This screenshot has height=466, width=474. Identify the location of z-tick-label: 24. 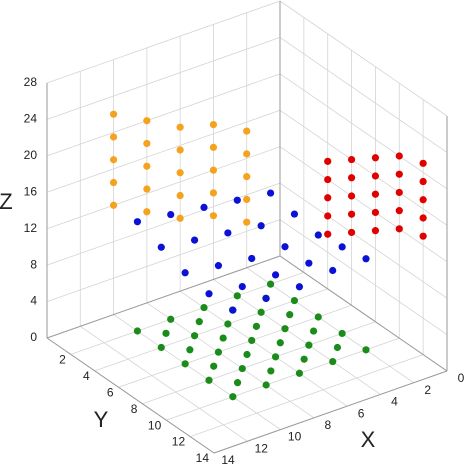
(31, 119).